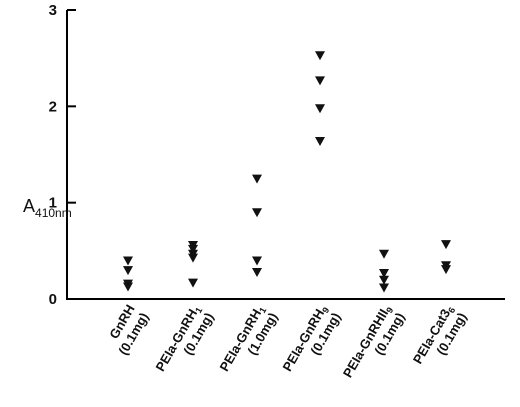 The width and height of the screenshot is (520, 407). Describe the element at coordinates (53, 213) in the screenshot. I see `y-axis-label-sub: 410nm` at that location.